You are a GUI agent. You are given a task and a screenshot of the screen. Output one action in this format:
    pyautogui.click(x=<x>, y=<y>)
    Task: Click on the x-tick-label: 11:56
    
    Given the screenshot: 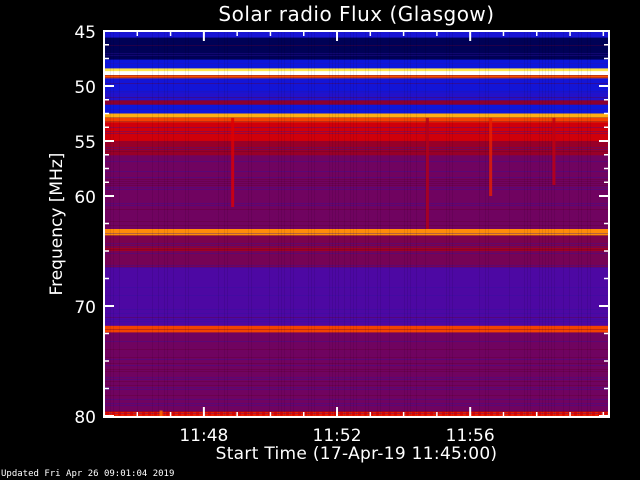 What is the action you would take?
    pyautogui.click(x=470, y=436)
    